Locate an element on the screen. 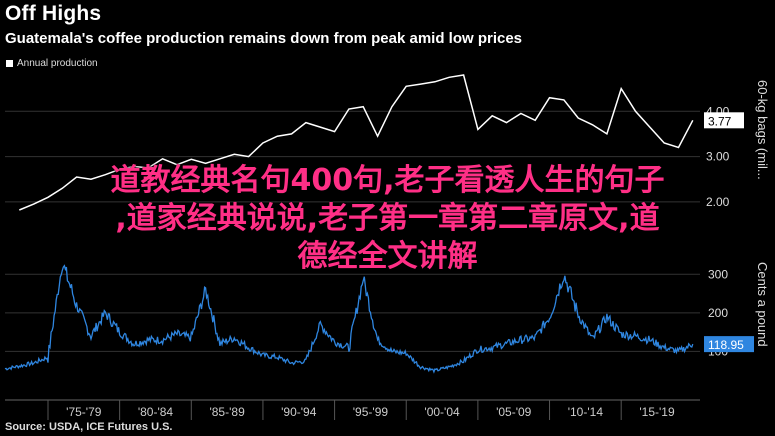 This screenshot has height=436, width=775. overlay-line-2: ,道家经典说说,老子第一章第二章原文,道 is located at coordinates (387, 219).